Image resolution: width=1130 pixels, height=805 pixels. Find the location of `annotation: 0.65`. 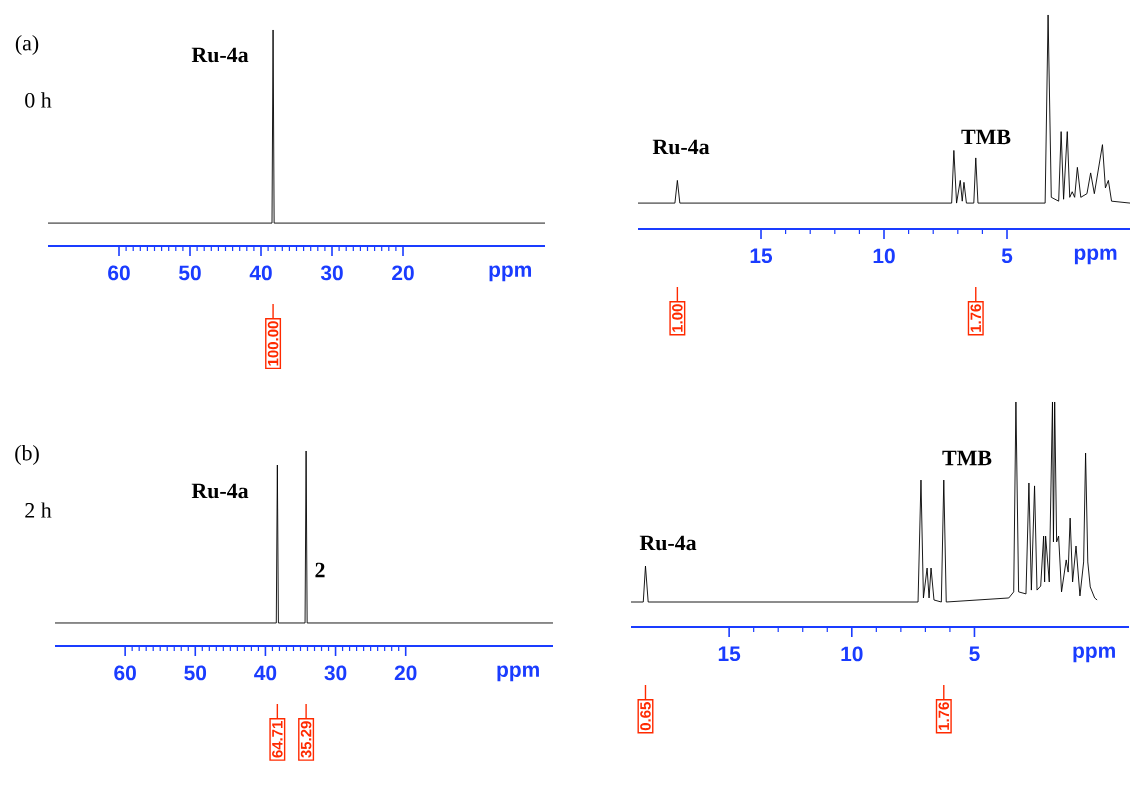

annotation: 0.65 is located at coordinates (645, 716).